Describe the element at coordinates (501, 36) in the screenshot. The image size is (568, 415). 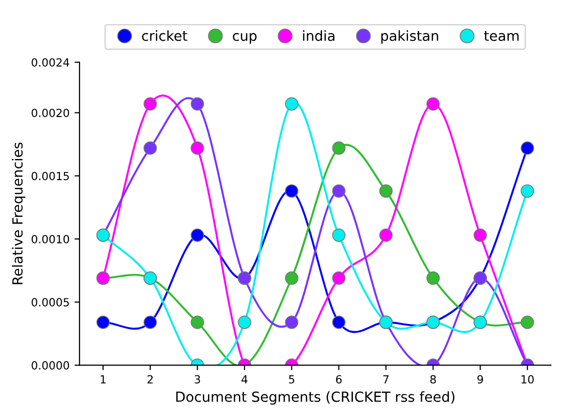
I see `legend-label: team` at that location.